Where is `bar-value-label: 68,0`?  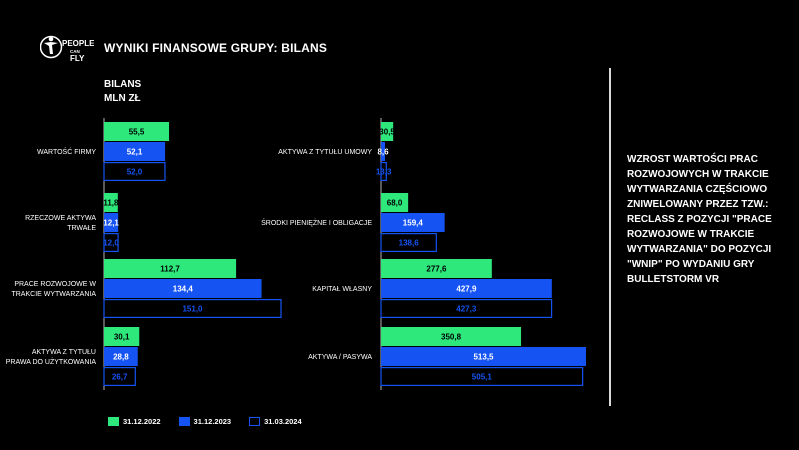 bar-value-label: 68,0 is located at coordinates (395, 203).